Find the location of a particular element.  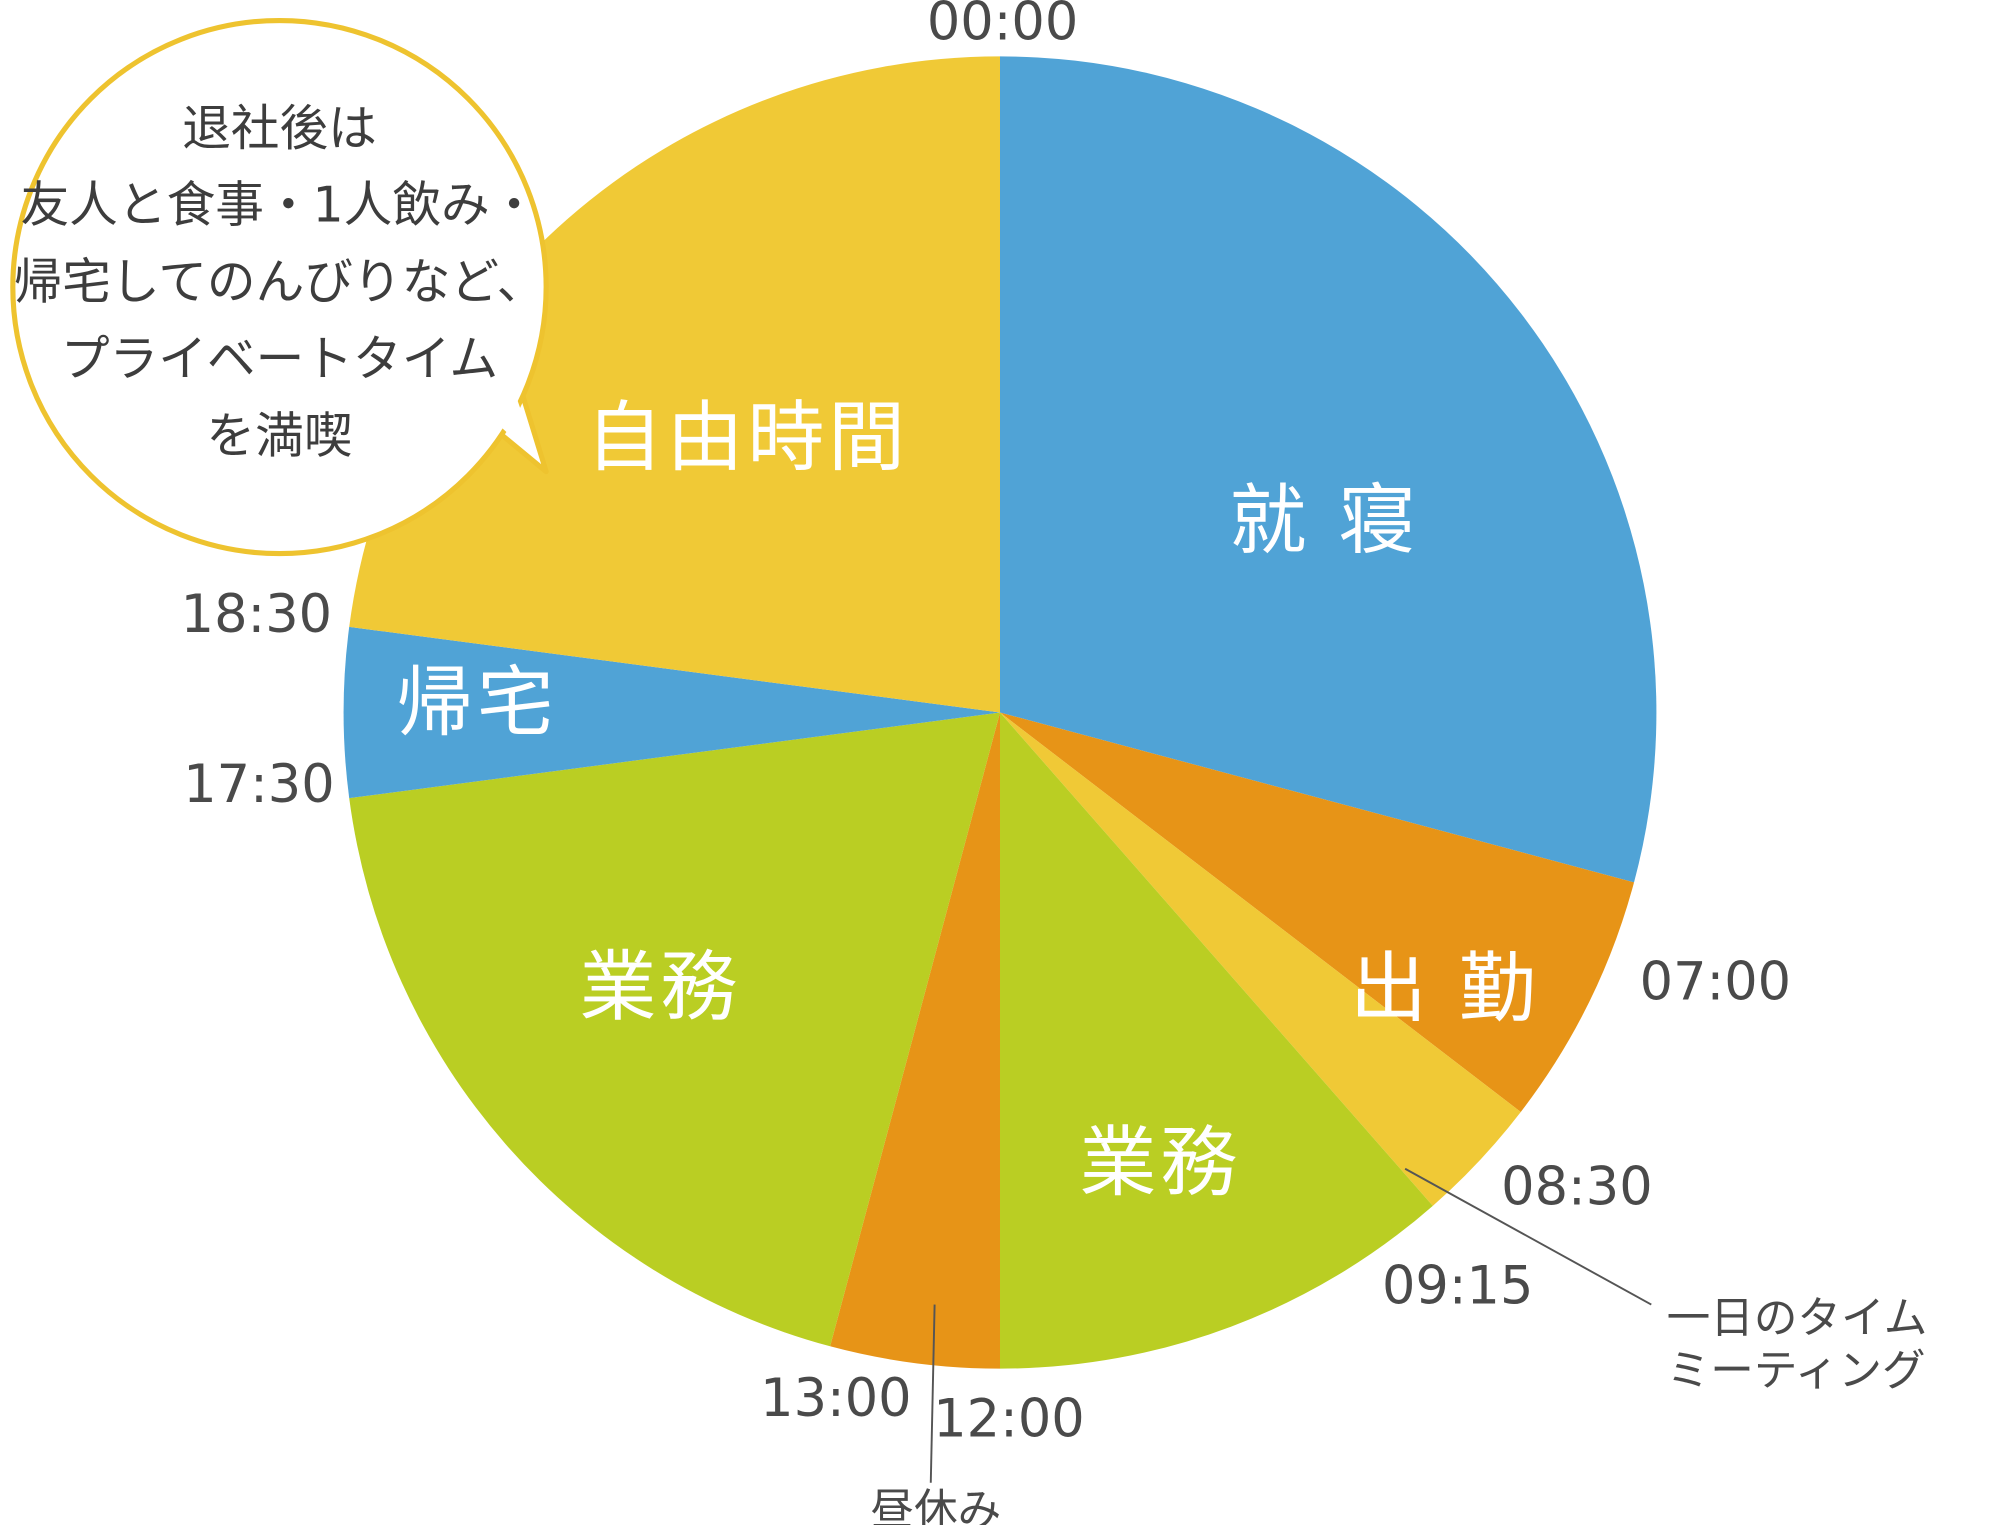

pie-slice-work-morning is located at coordinates (1216, 1040).